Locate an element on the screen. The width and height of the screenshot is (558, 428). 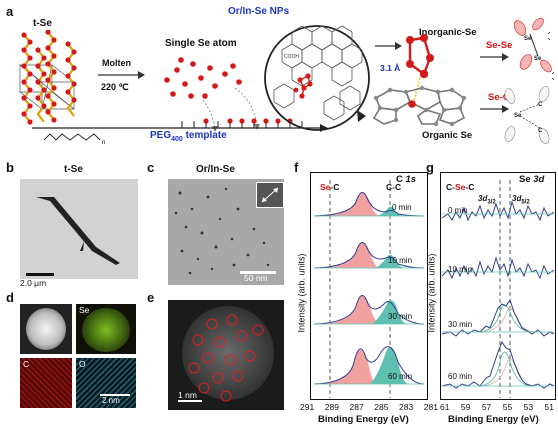
c-map-label: C is located at coordinates (26, 364).